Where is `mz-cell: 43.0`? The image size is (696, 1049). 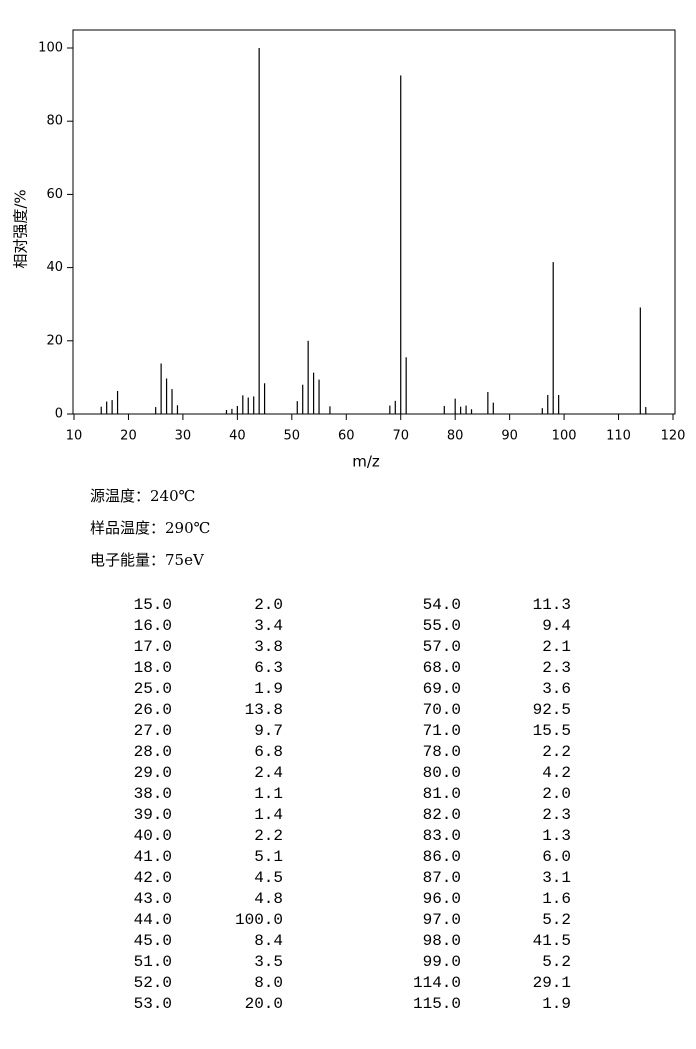
mz-cell: 43.0 is located at coordinates (153, 899).